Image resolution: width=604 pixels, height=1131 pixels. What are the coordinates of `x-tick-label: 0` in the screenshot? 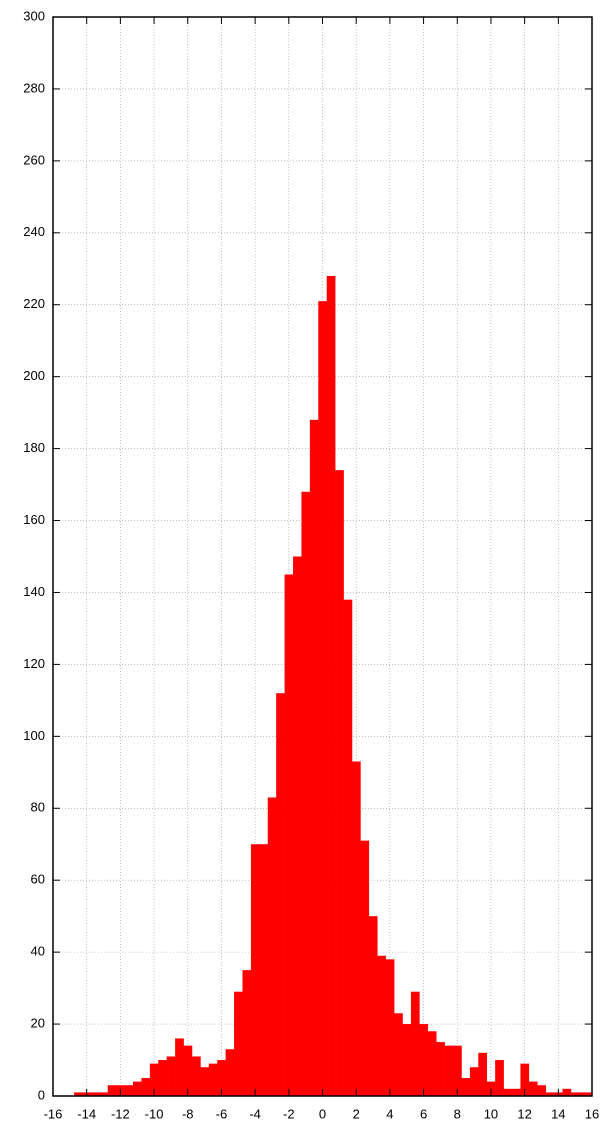 It's located at (322, 1113).